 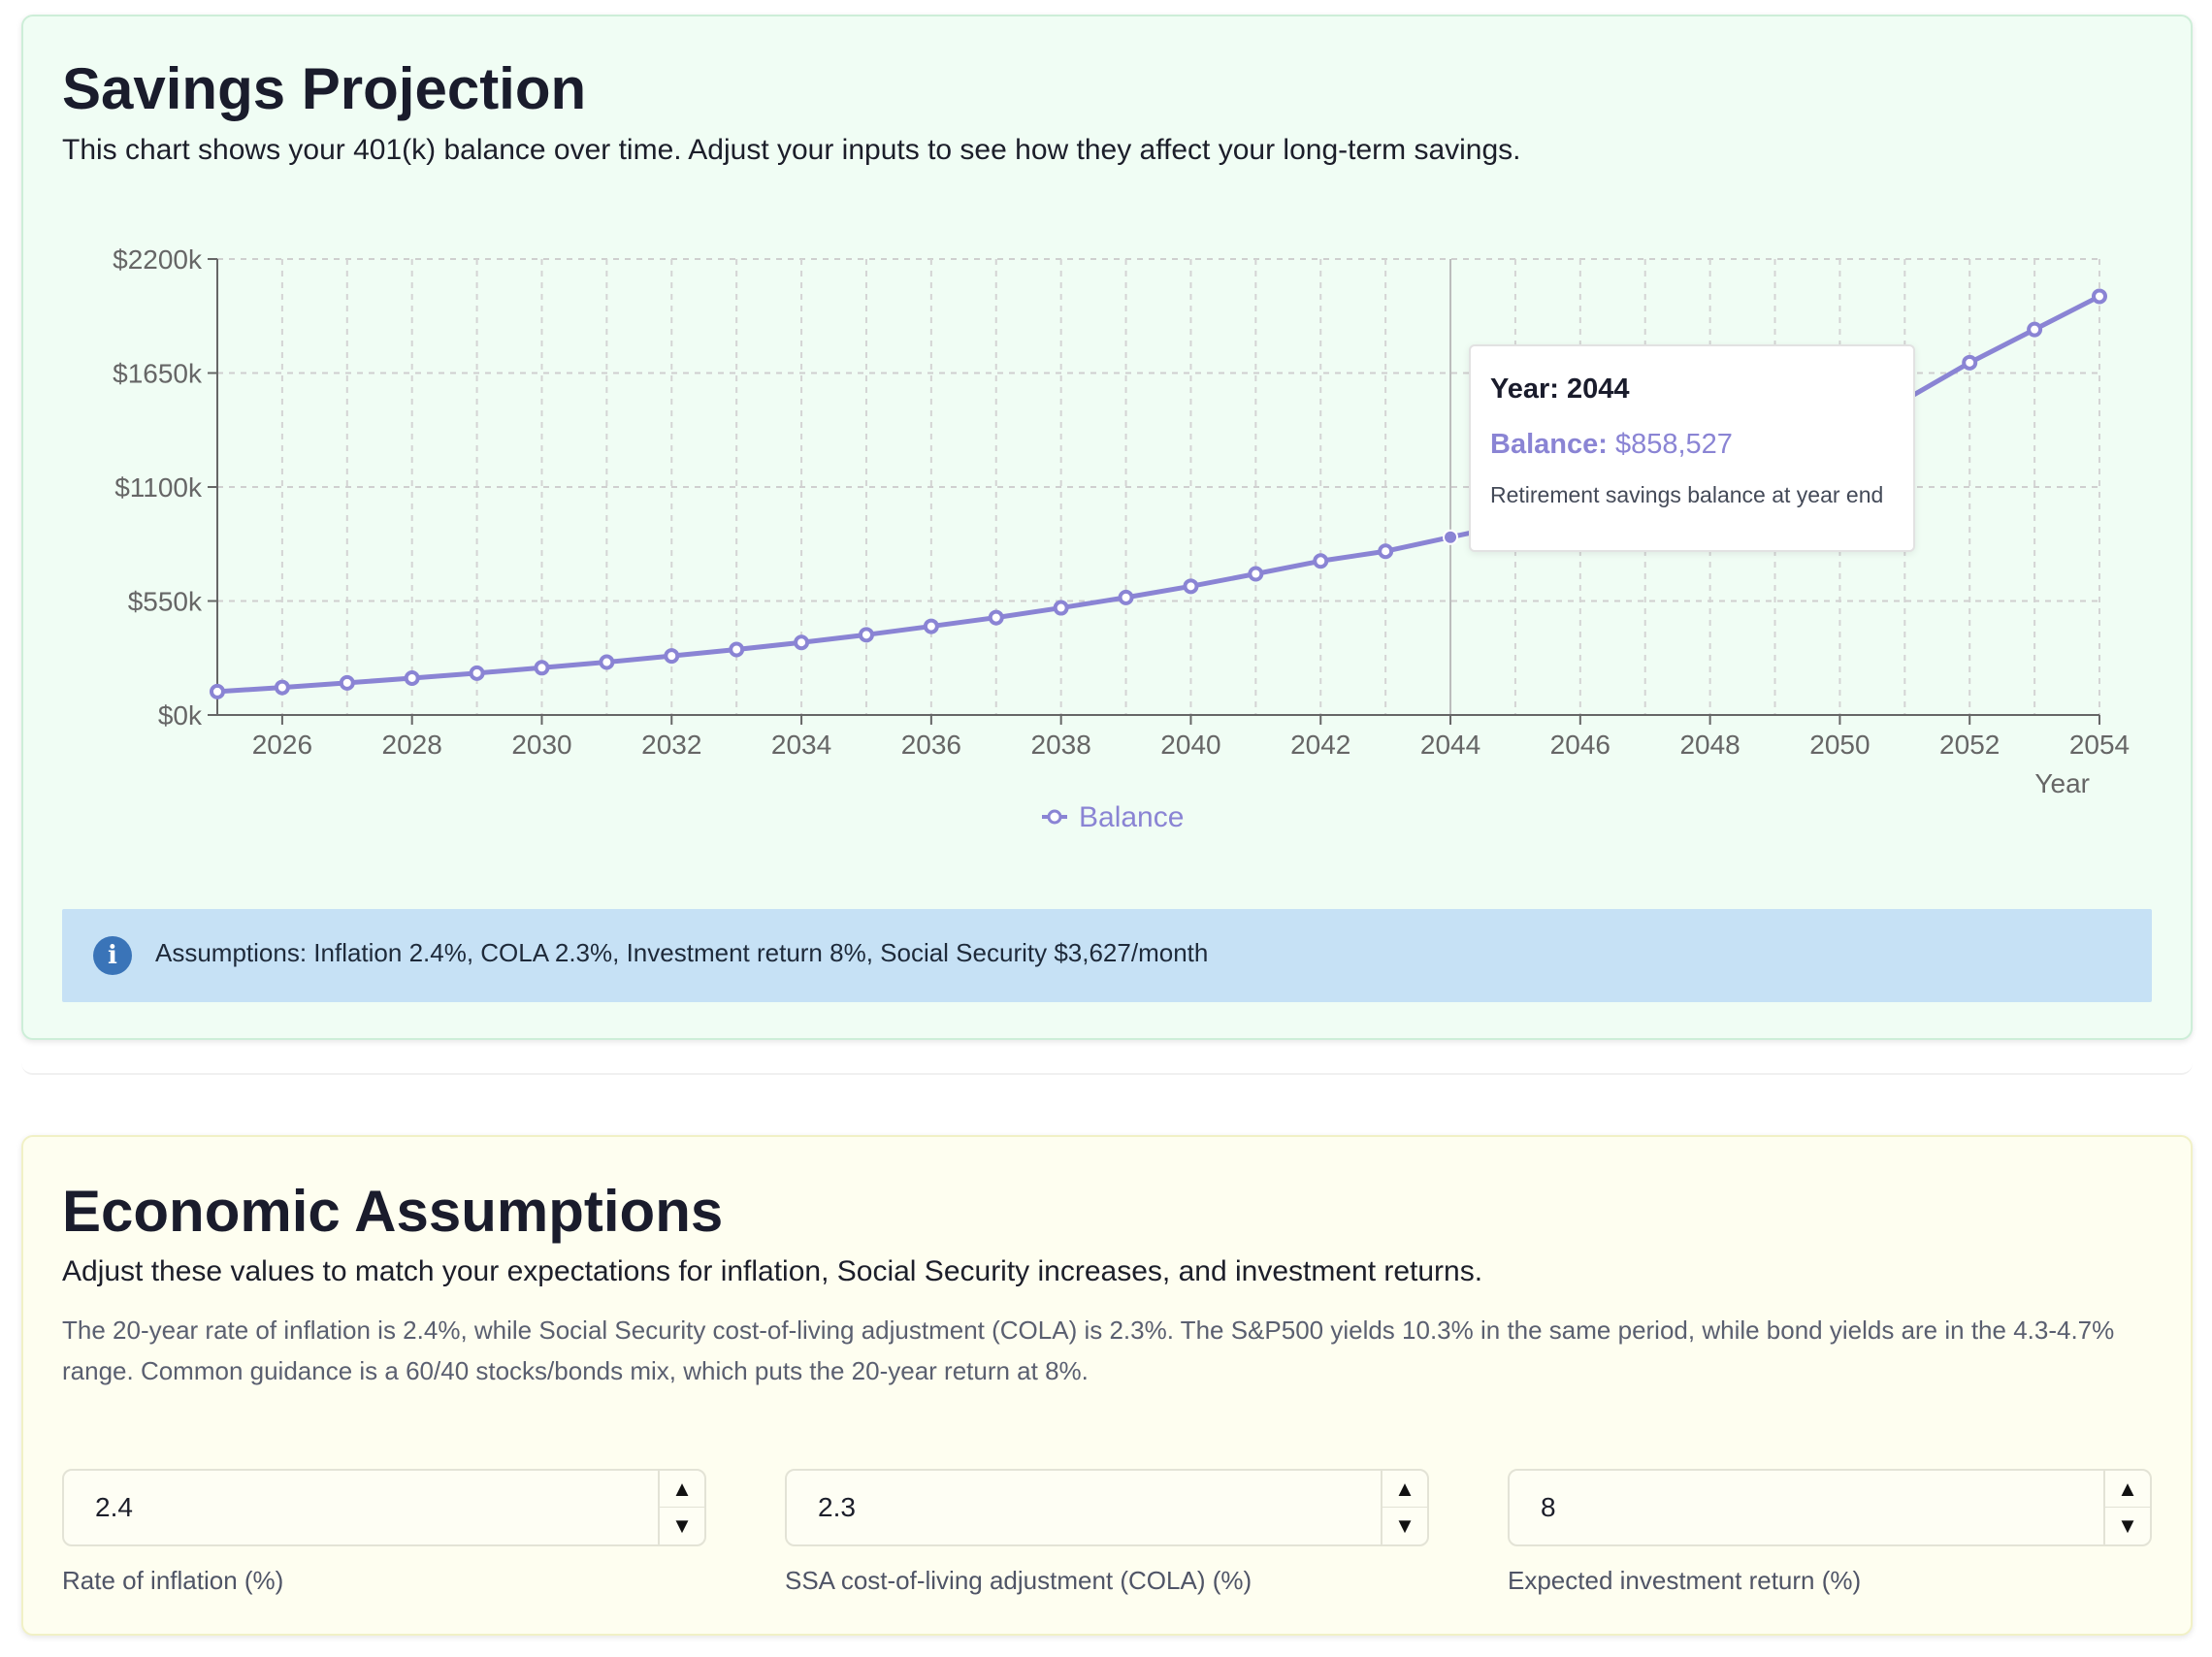 What do you see at coordinates (173, 1581) in the screenshot?
I see `inflation-rate-label: Rate of inflation (%)` at bounding box center [173, 1581].